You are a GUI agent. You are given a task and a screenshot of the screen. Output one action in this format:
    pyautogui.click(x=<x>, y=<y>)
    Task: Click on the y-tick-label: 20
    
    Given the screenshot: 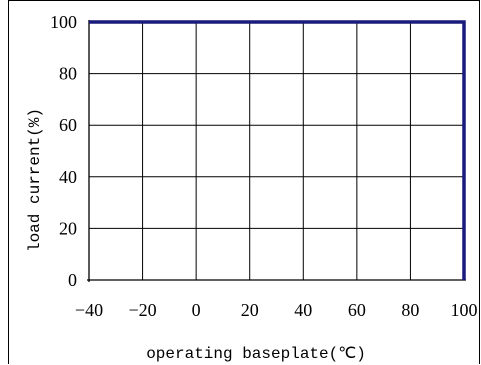 What is the action you would take?
    pyautogui.click(x=68, y=228)
    